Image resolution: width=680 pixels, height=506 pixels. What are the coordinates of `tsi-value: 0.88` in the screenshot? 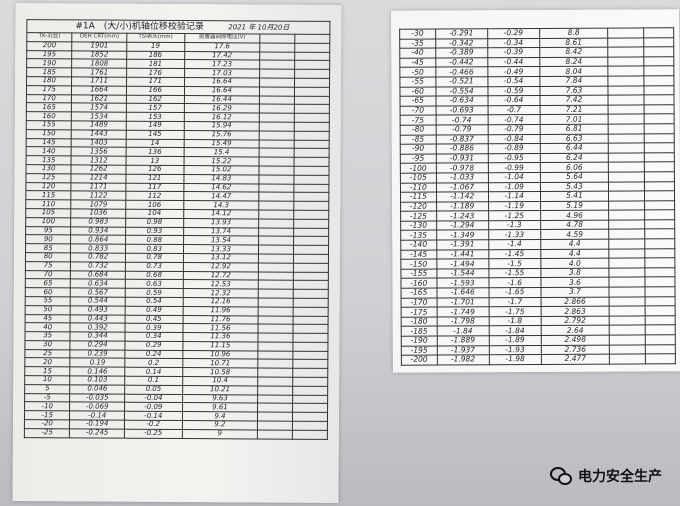 It's located at (154, 240).